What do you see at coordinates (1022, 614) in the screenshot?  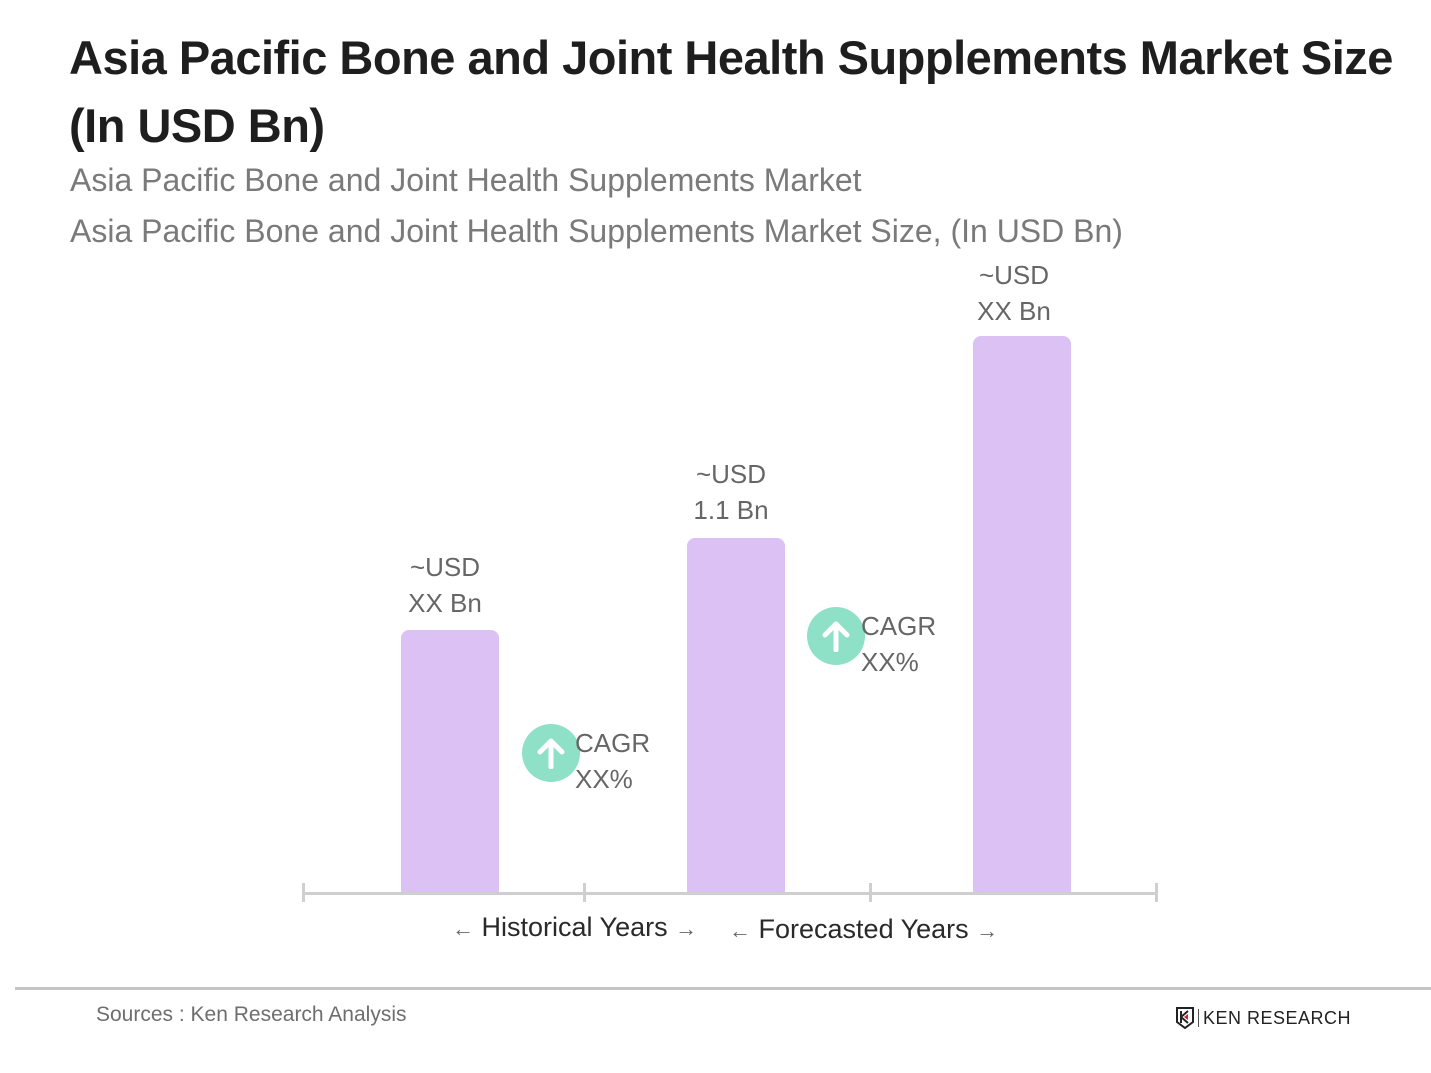 I see `bar-forecast` at bounding box center [1022, 614].